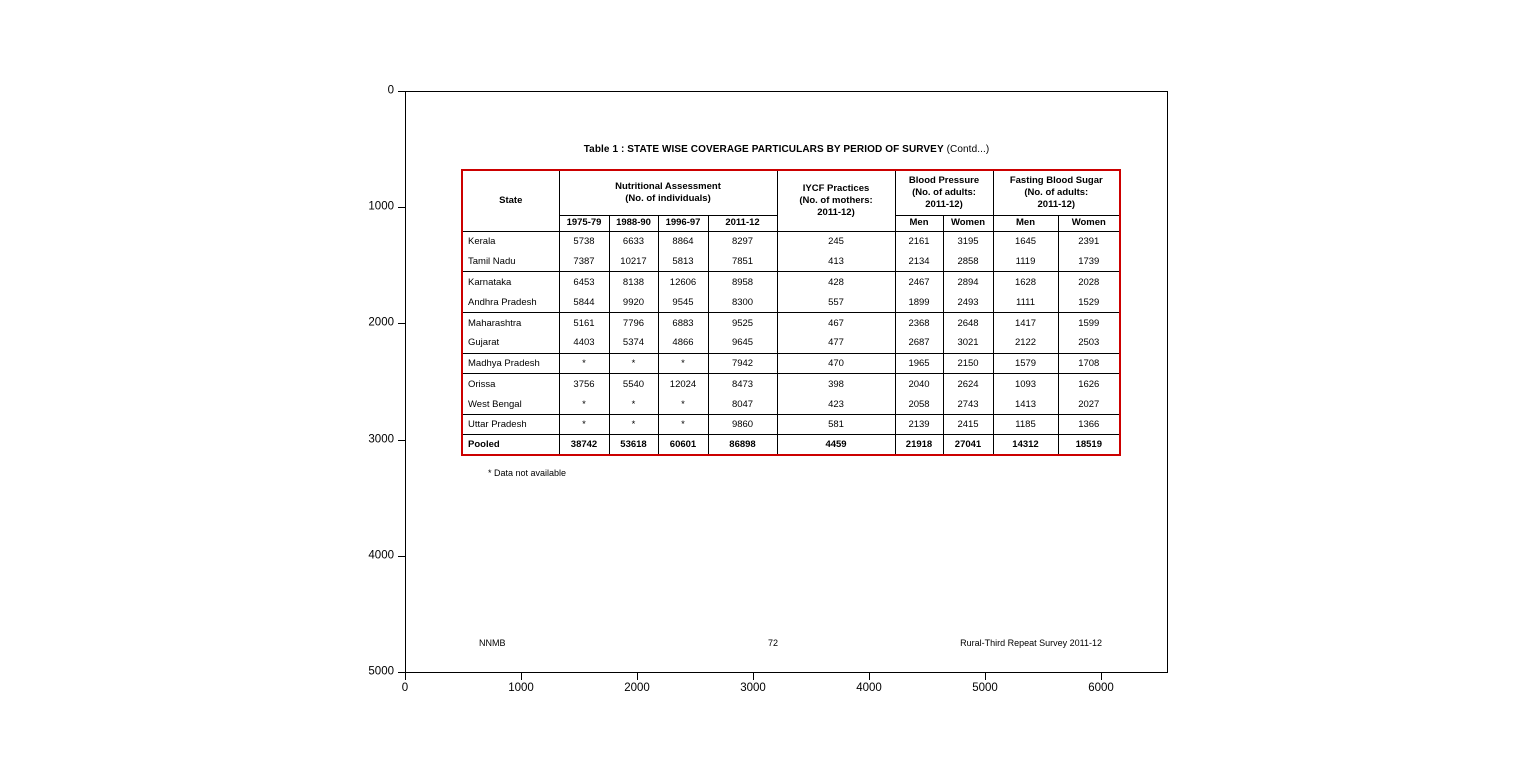  I want to click on x-tick-label: 5000, so click(985, 688).